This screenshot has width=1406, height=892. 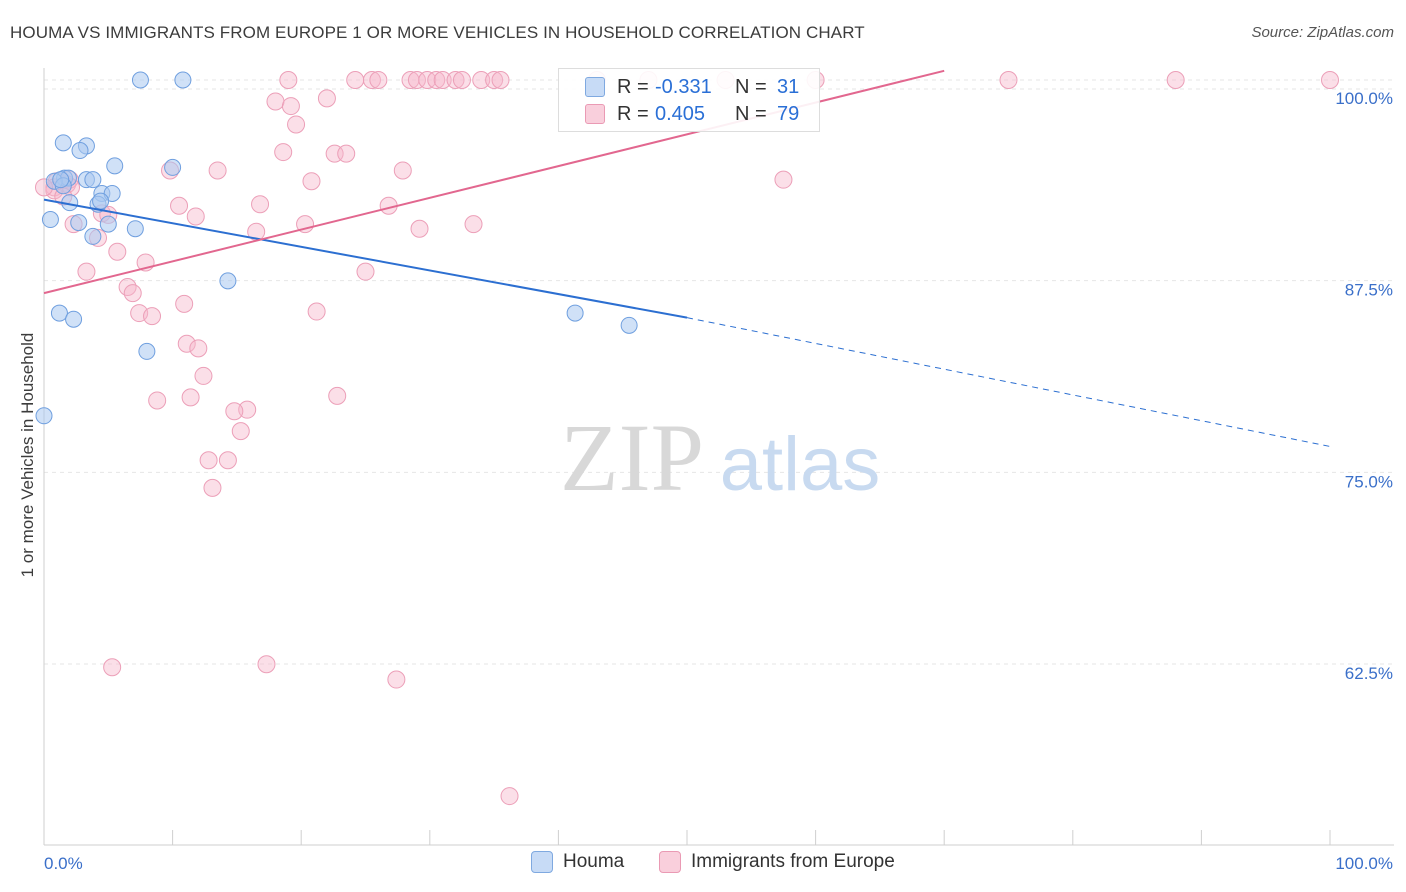 What do you see at coordinates (632, 457) in the screenshot?
I see `watermark-zip: ZIP` at bounding box center [632, 457].